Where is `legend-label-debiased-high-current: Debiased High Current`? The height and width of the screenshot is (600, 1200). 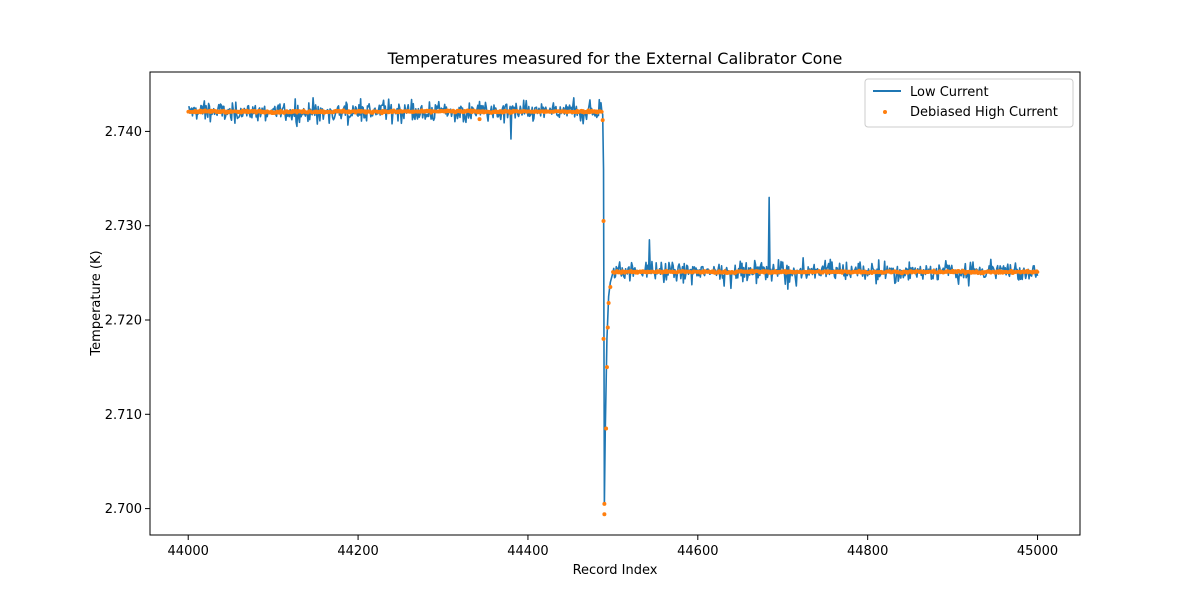
legend-label-debiased-high-current: Debiased High Current is located at coordinates (984, 112).